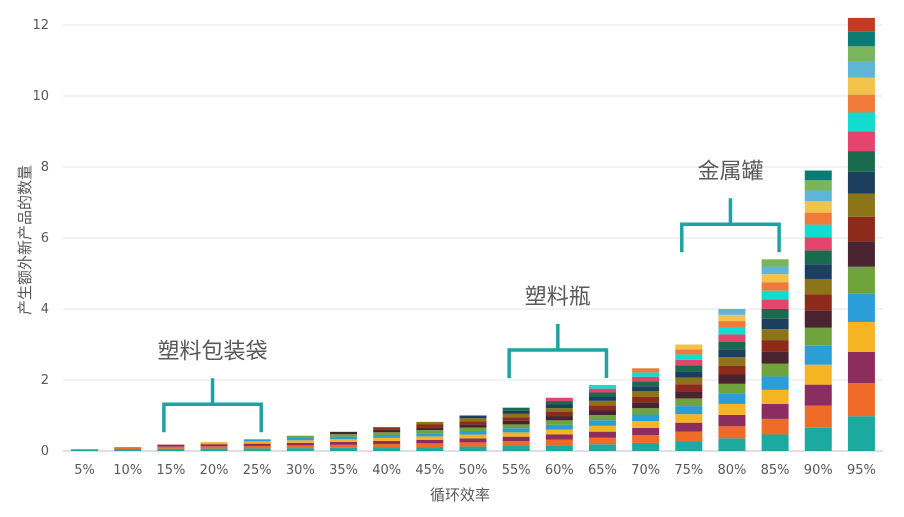  Describe the element at coordinates (688, 470) in the screenshot. I see `x-tick-label: 75%` at that location.